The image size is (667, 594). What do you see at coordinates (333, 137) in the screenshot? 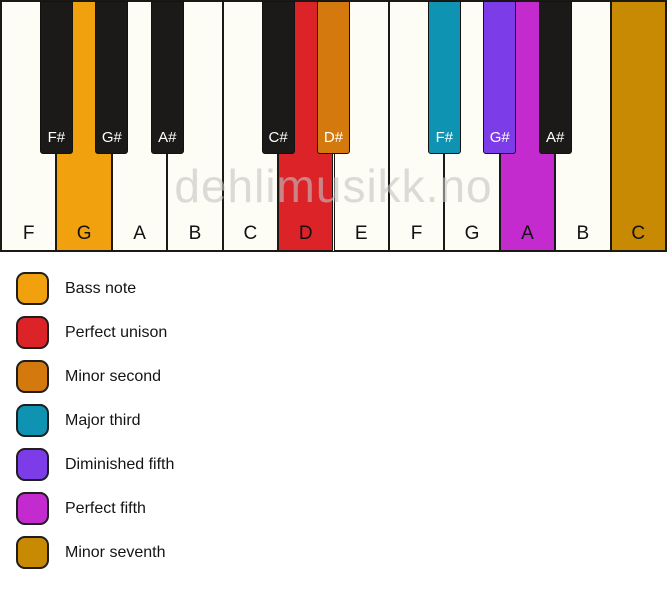
I see `black-key-label: D#` at bounding box center [333, 137].